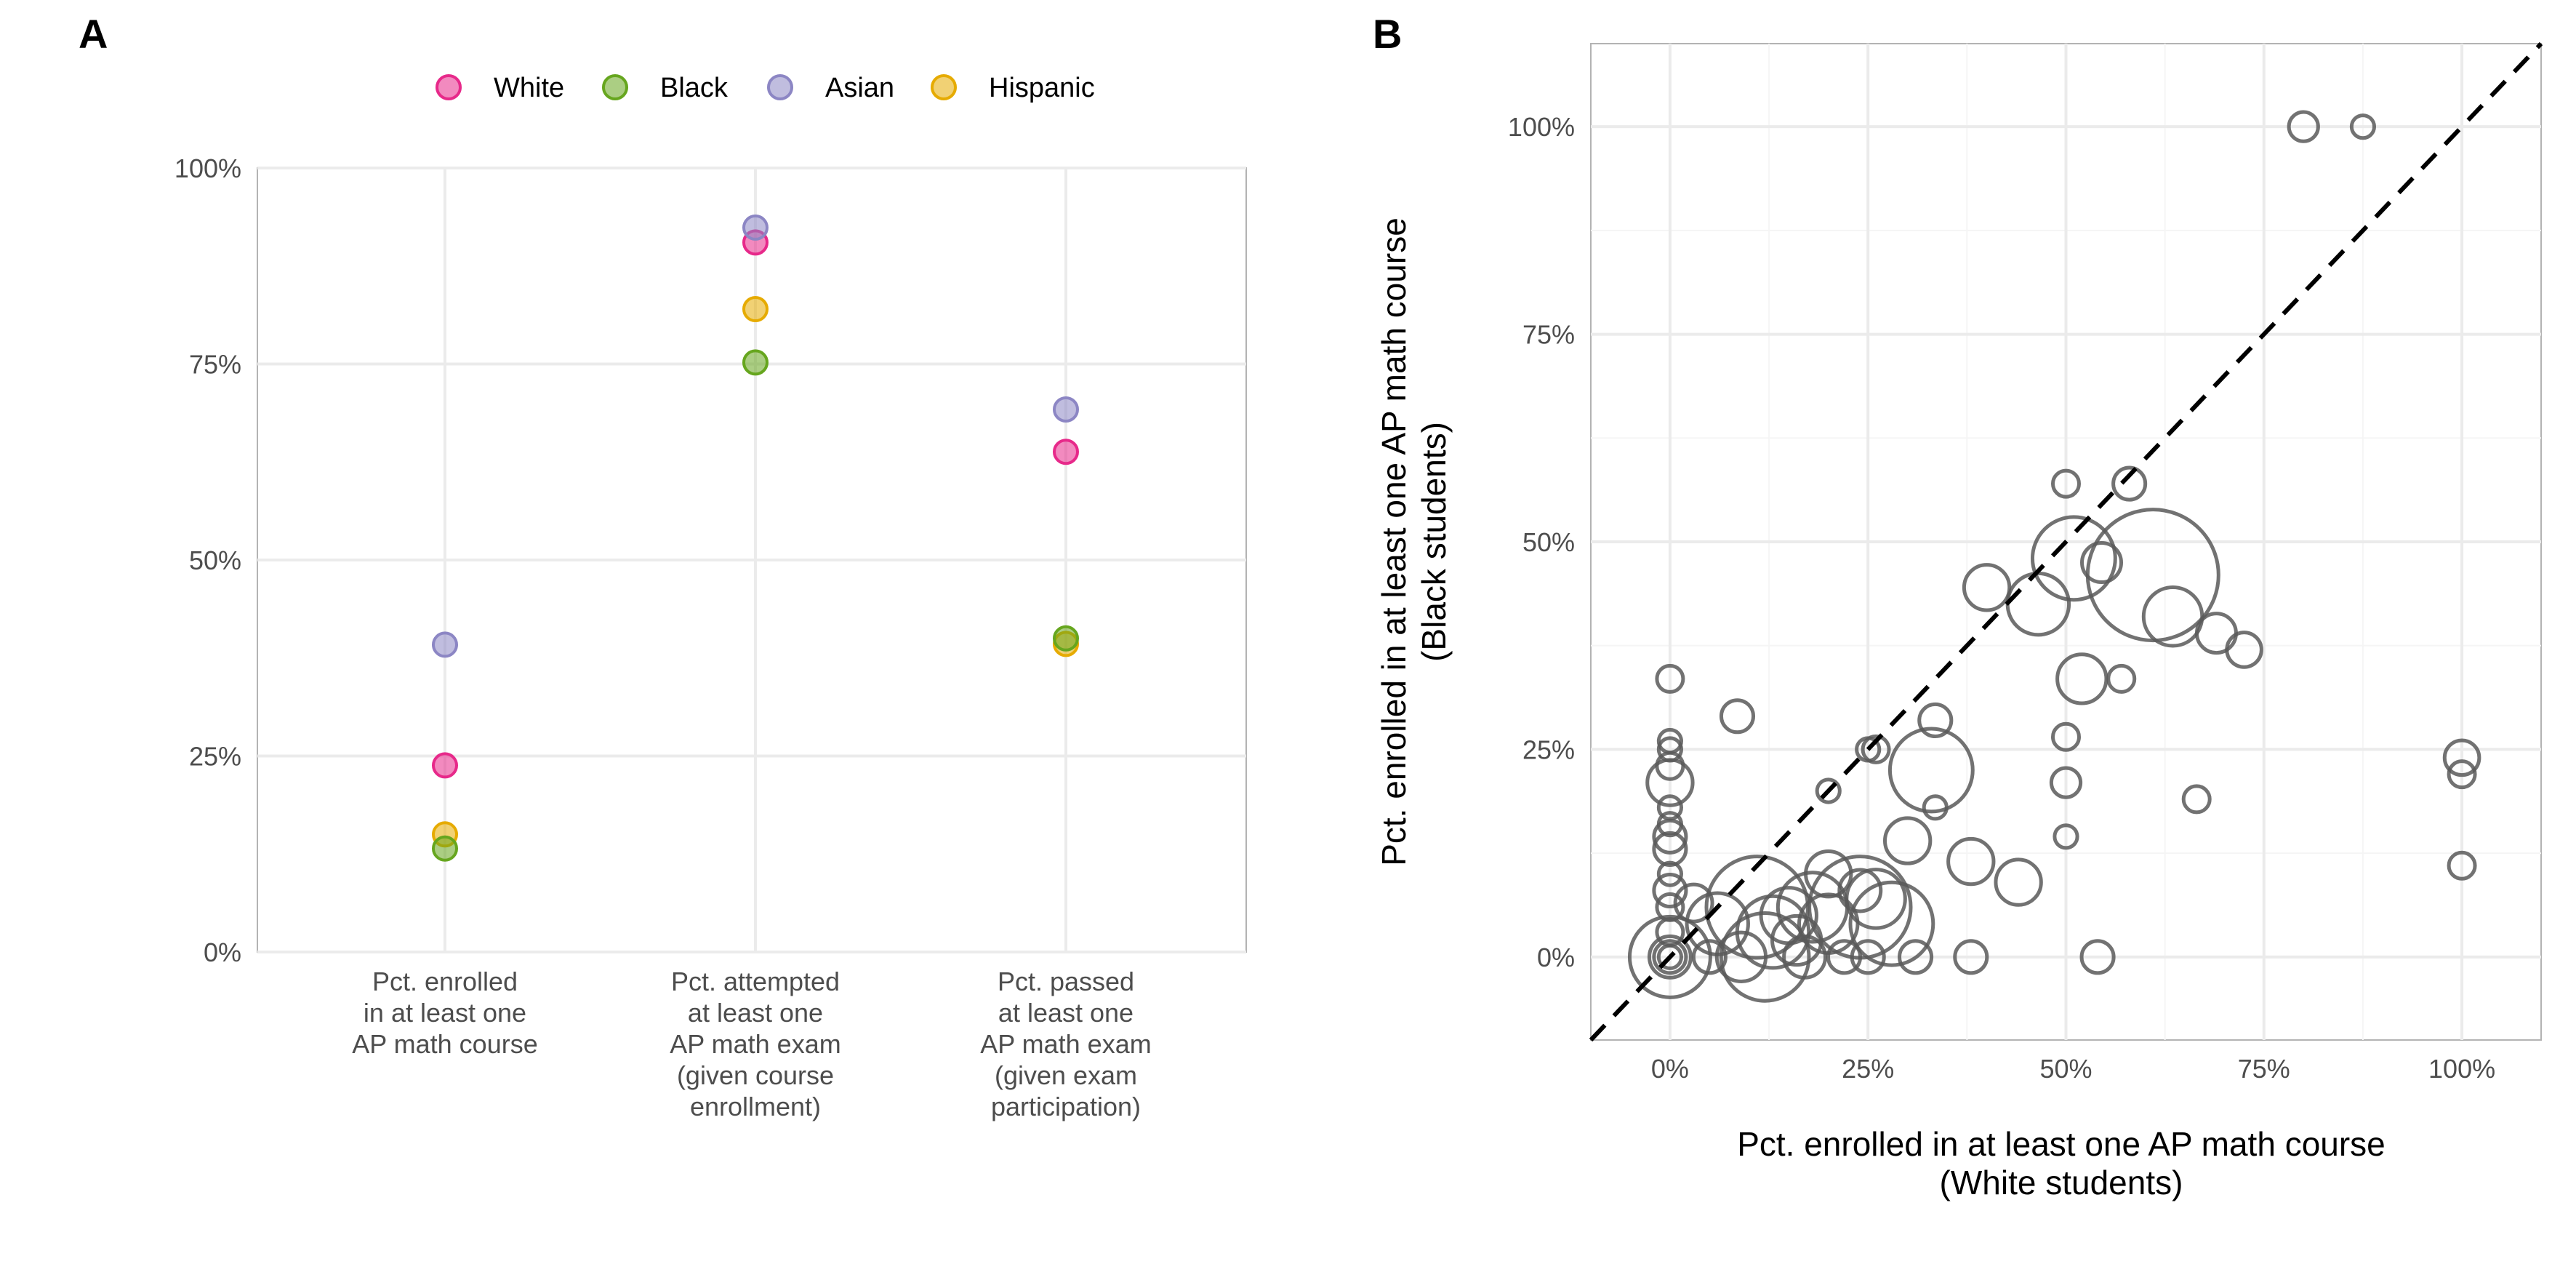  Describe the element at coordinates (615, 87) in the screenshot. I see `legend-marker-black` at that location.